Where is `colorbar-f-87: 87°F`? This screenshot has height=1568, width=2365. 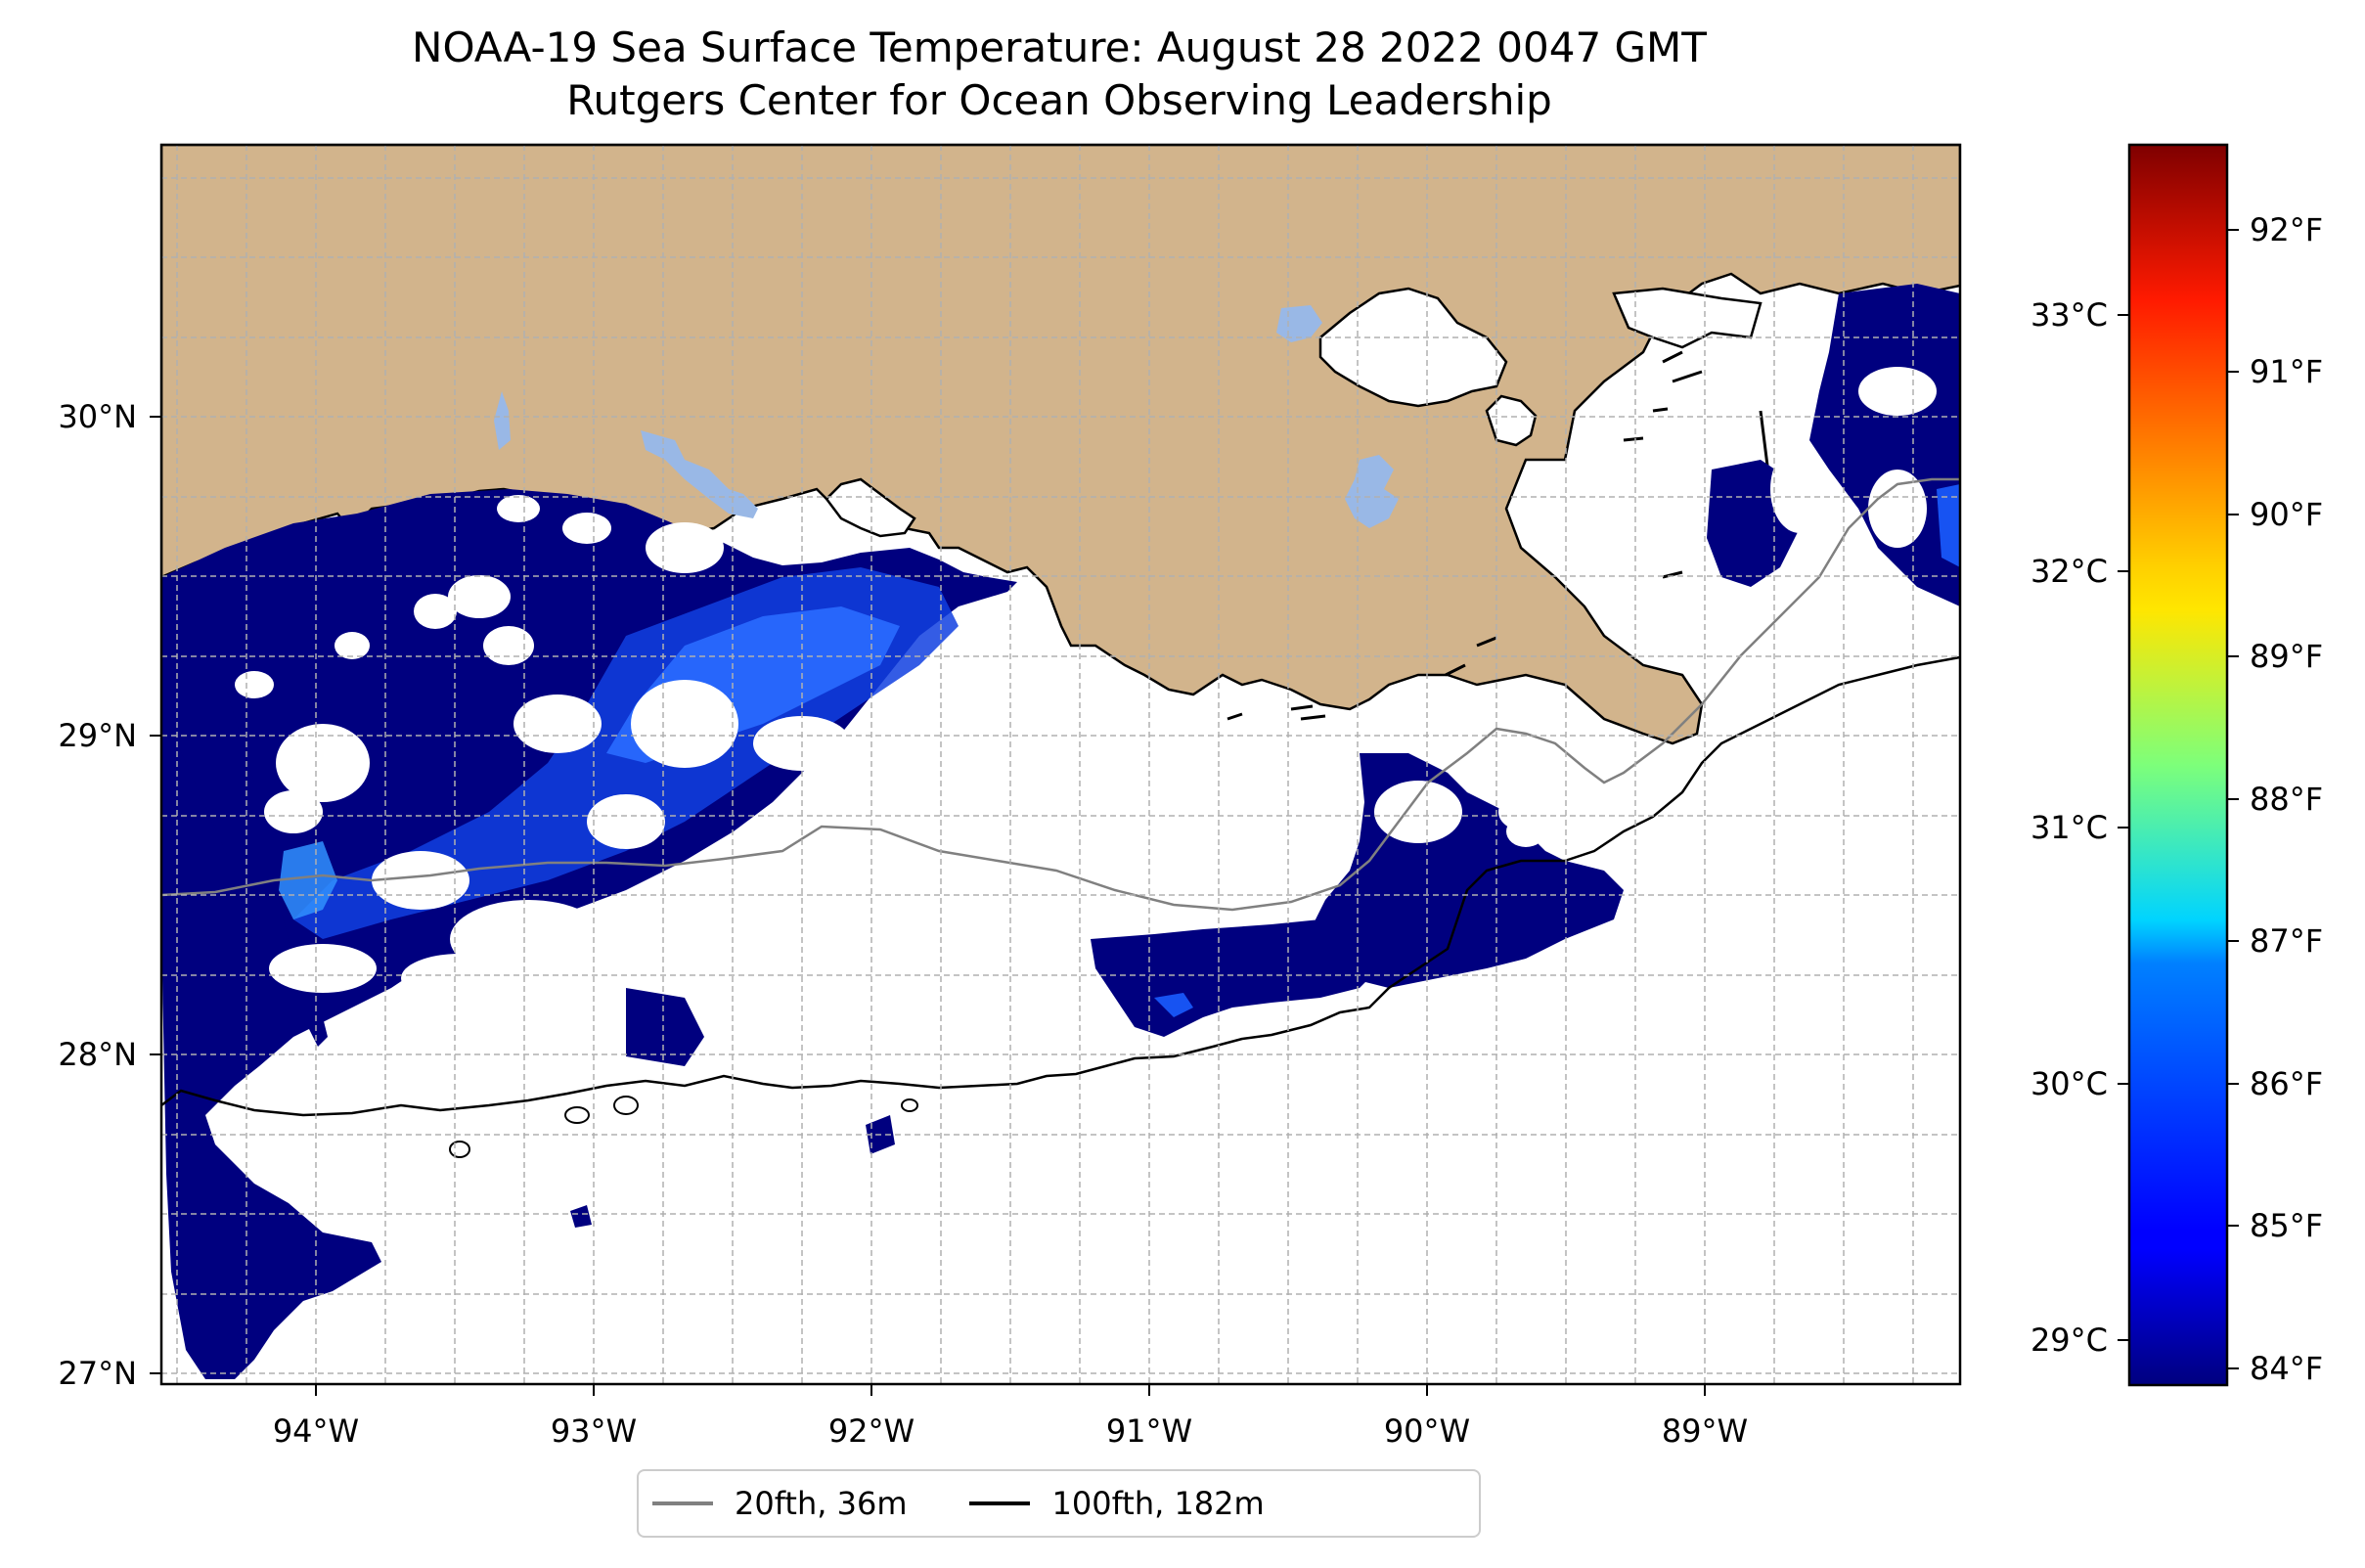
colorbar-f-87: 87°F is located at coordinates (2286, 941).